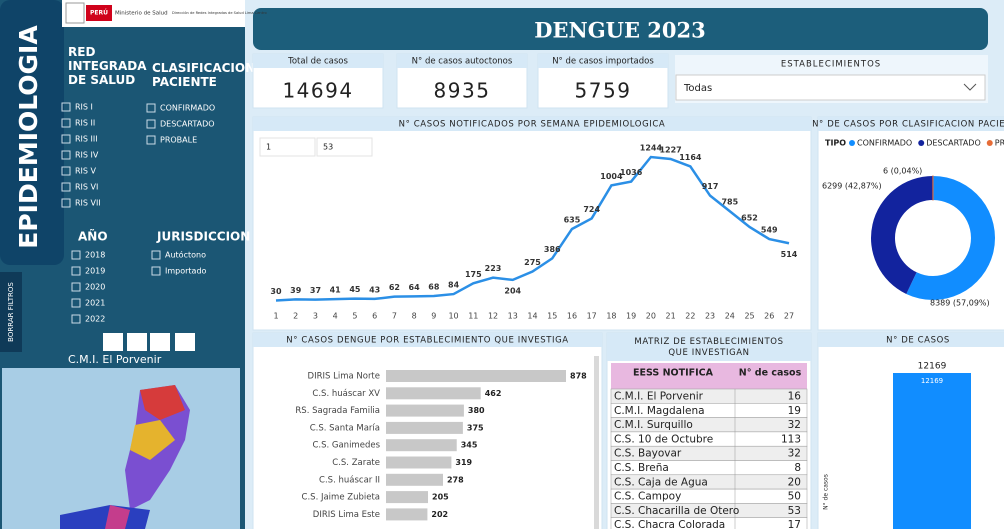  Describe the element at coordinates (710, 316) in the screenshot. I see `x-tick-label: 23` at that location.